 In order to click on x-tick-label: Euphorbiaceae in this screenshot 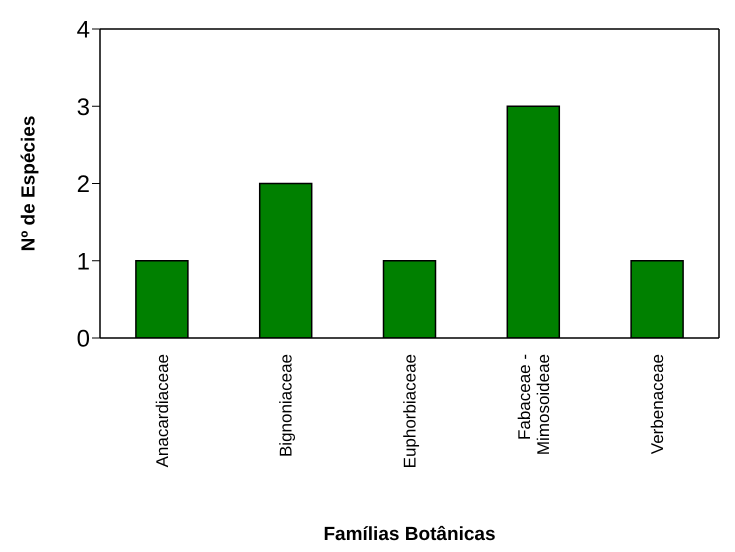, I will do `click(410, 411)`.